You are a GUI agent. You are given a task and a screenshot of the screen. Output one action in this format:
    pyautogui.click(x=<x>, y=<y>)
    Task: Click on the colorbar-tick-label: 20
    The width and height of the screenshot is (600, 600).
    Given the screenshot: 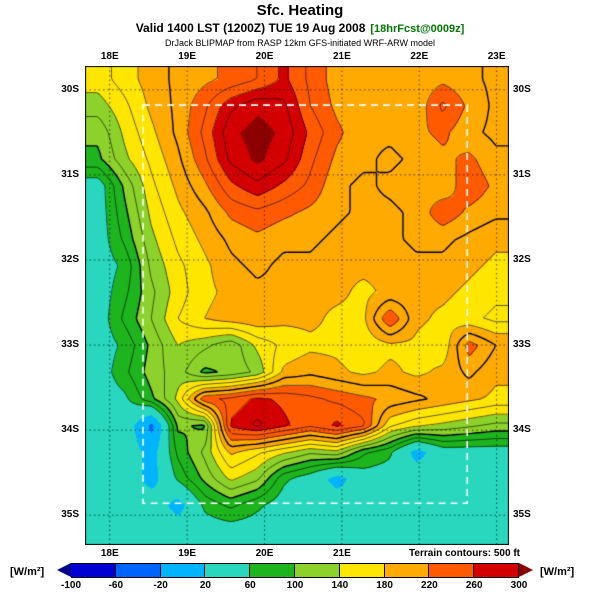 What is the action you would take?
    pyautogui.click(x=205, y=585)
    